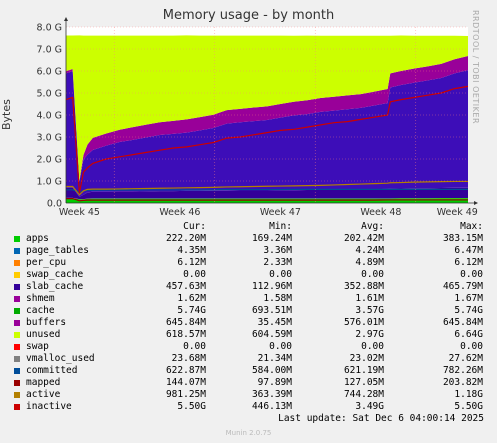 The image size is (497, 443). I want to click on legend-name: swap, so click(37, 346).